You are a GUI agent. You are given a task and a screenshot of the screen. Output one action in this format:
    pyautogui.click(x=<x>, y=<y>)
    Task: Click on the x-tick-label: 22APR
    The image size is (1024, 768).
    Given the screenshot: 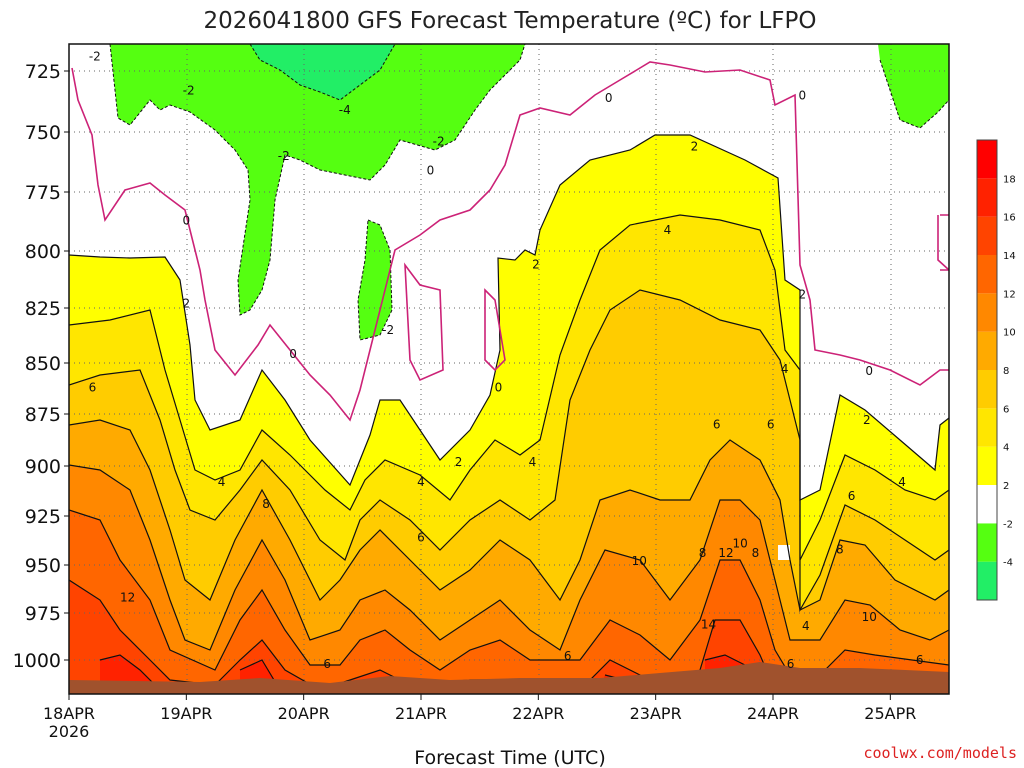 What is the action you would take?
    pyautogui.click(x=538, y=713)
    